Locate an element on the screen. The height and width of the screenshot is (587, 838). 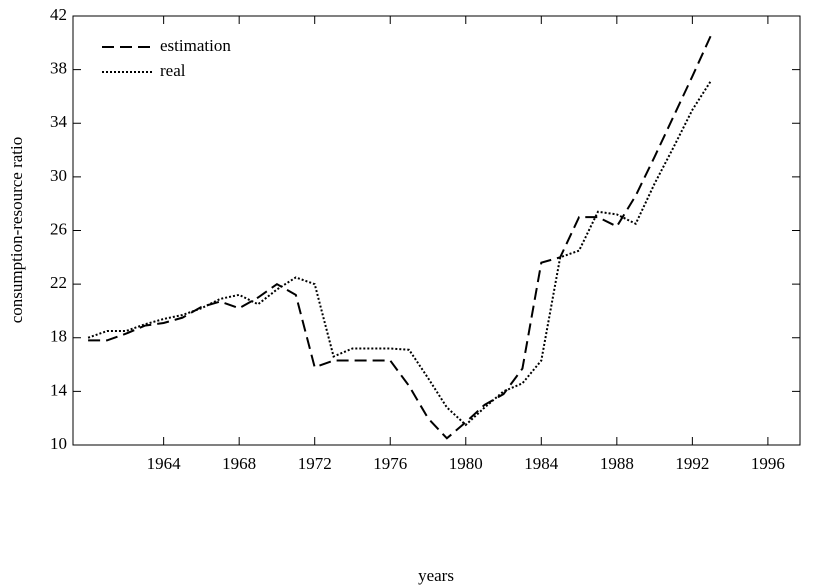
x-axis-label: years is located at coordinates (436, 575).